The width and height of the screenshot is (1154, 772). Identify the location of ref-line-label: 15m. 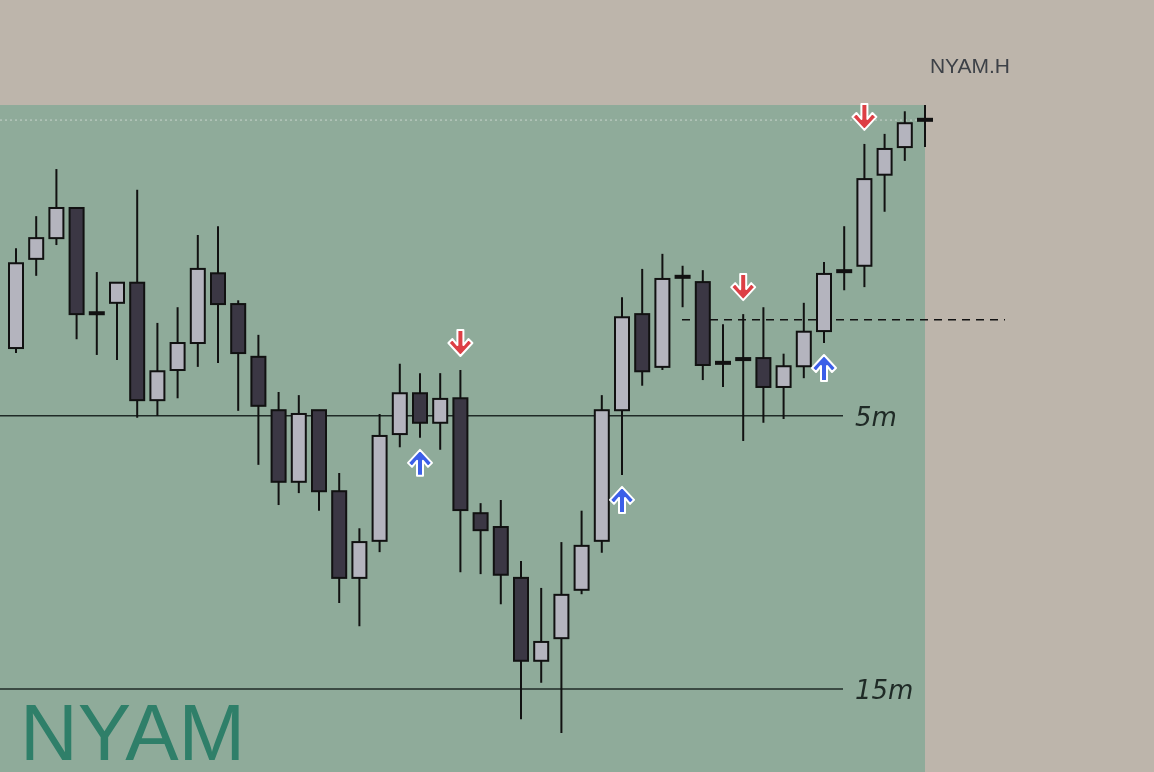
(884, 690).